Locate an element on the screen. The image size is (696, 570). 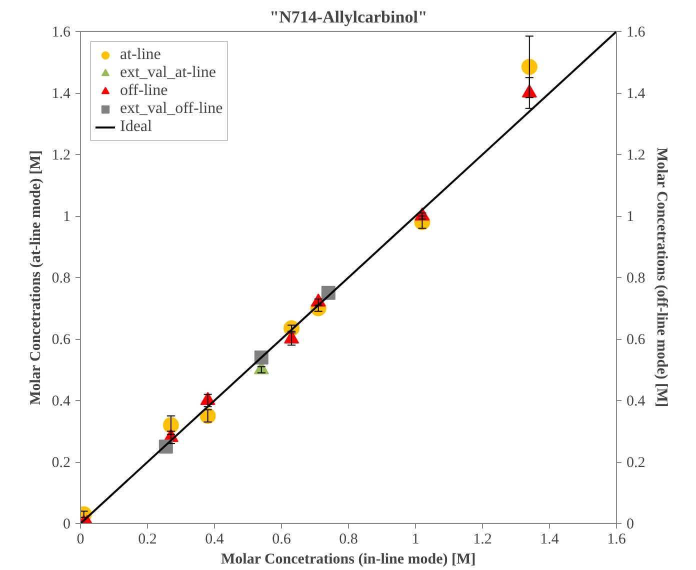
y-tick-label: 1.6 is located at coordinates (61, 32).